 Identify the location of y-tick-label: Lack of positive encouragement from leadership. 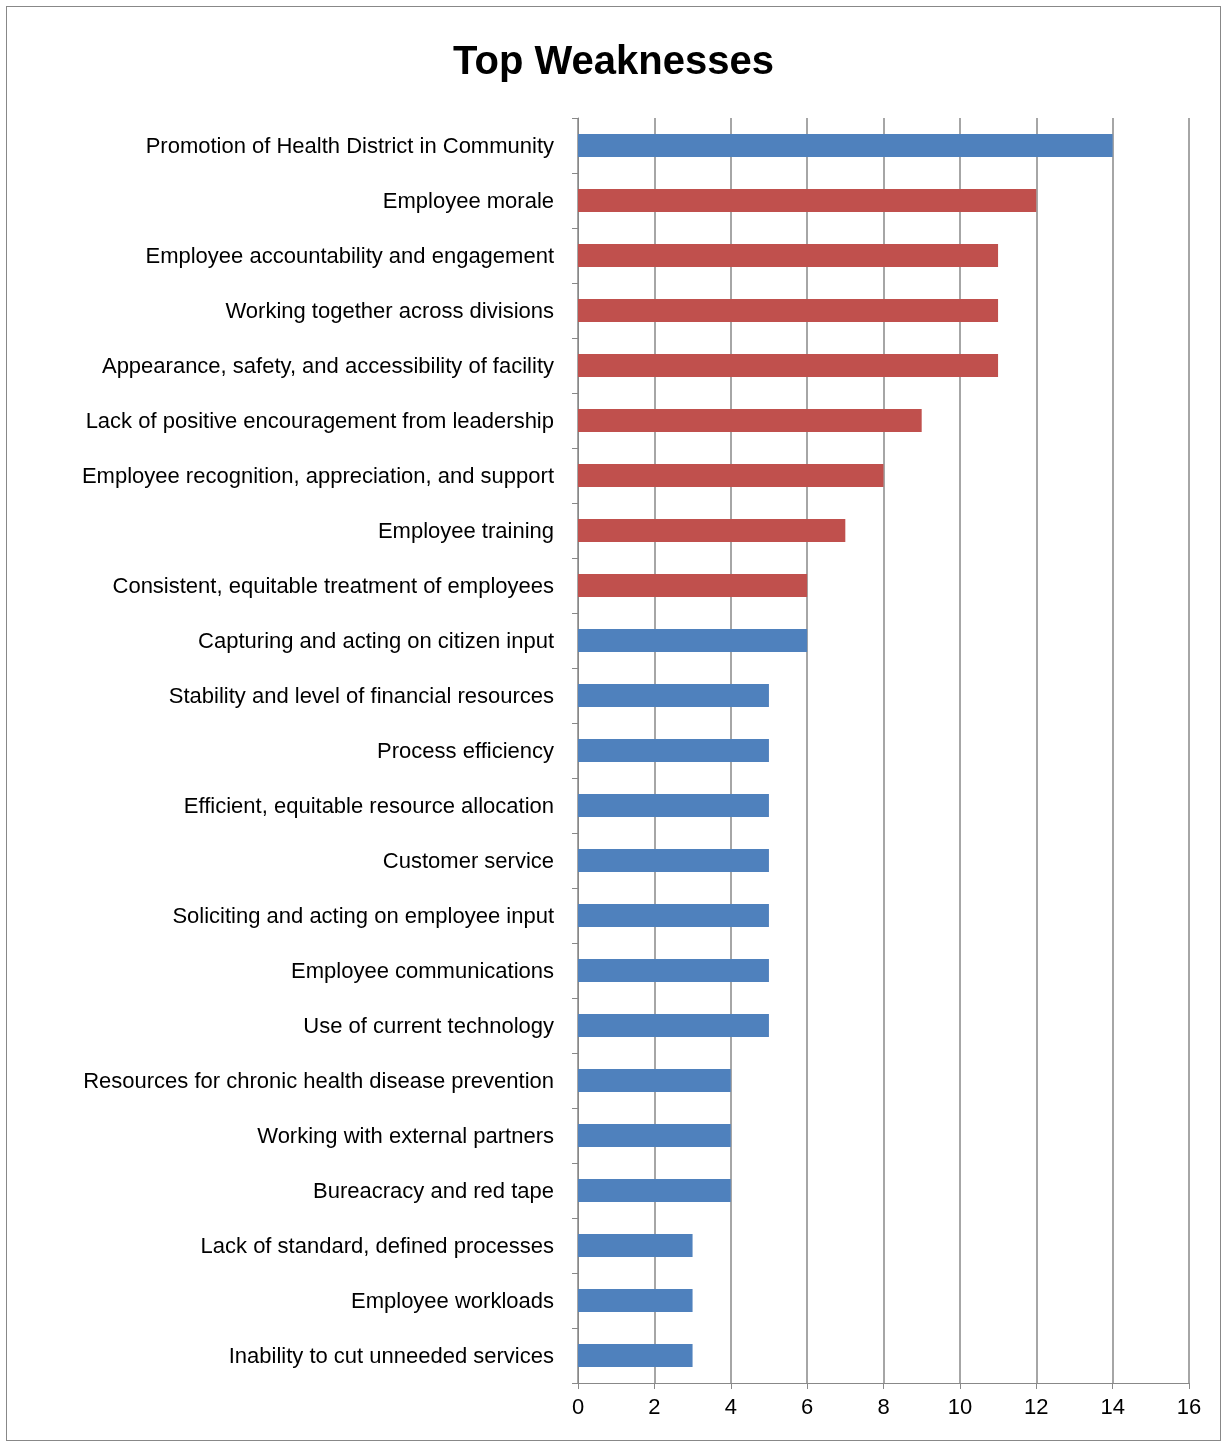
(319, 420).